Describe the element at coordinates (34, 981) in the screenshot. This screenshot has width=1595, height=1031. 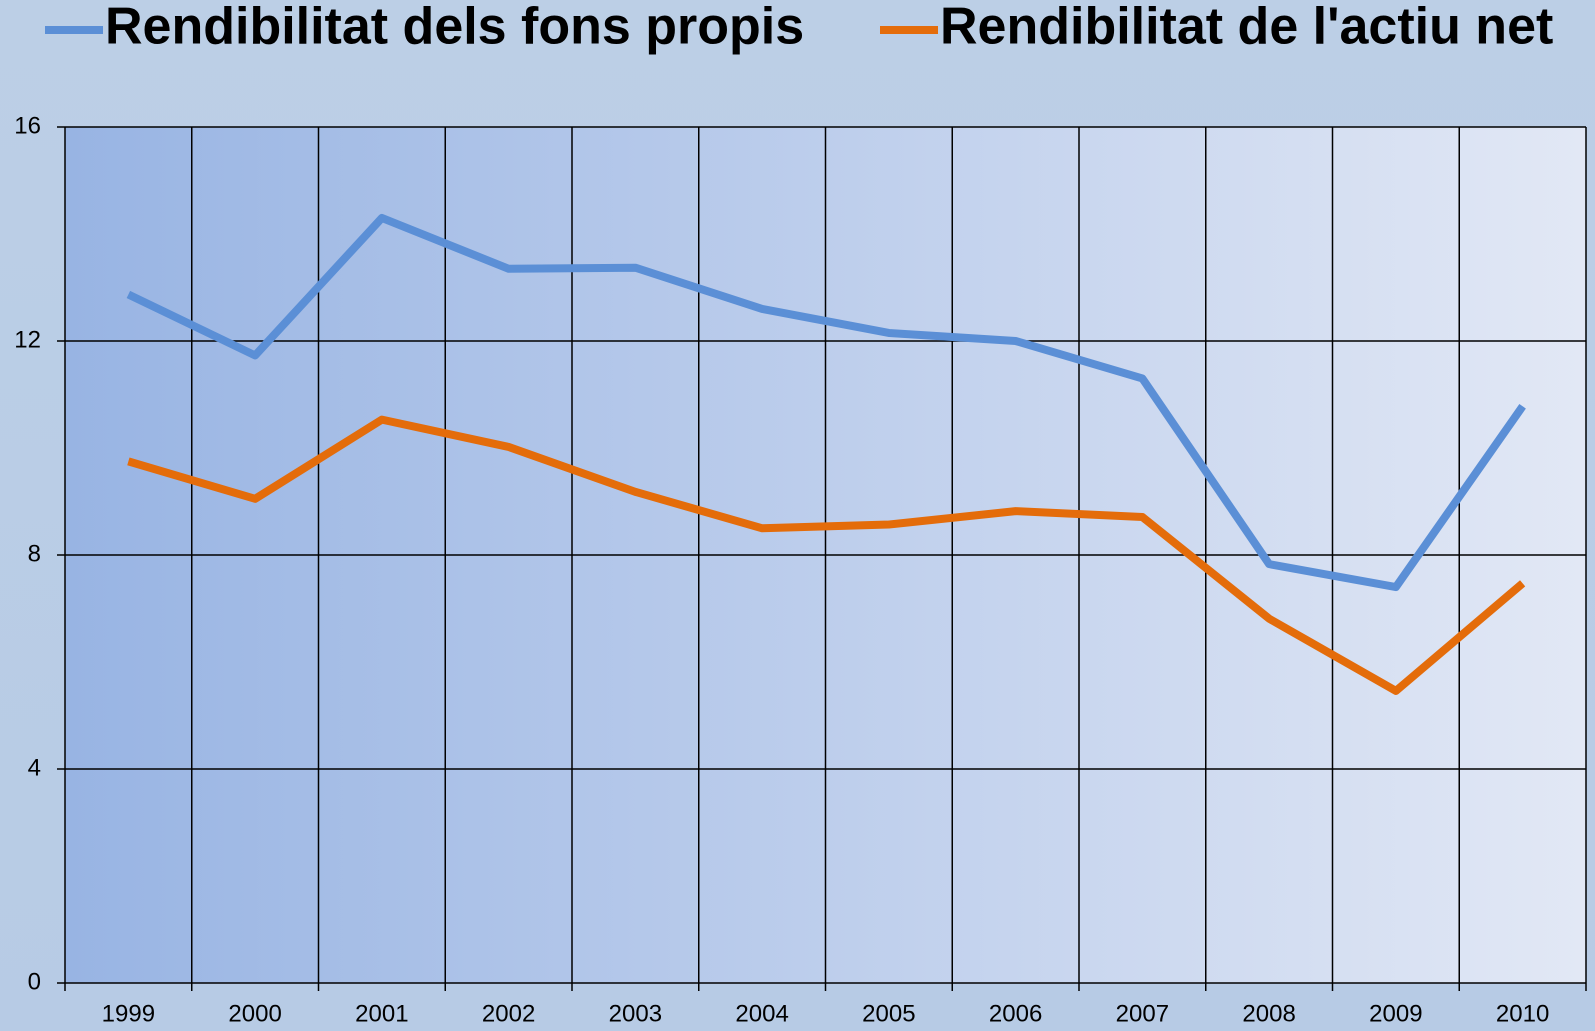
I see `y-tick-label: 0` at that location.